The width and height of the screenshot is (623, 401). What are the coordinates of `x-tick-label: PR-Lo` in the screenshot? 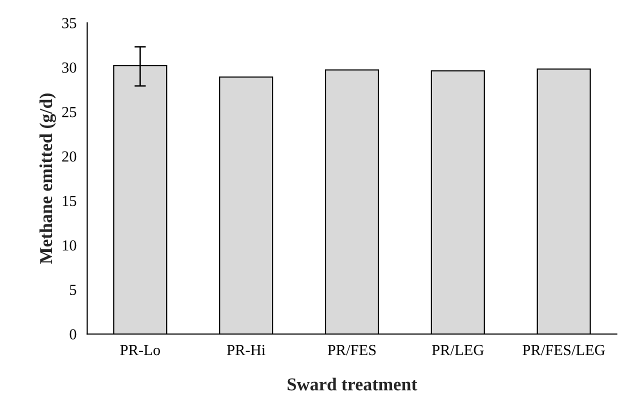 It's located at (140, 350).